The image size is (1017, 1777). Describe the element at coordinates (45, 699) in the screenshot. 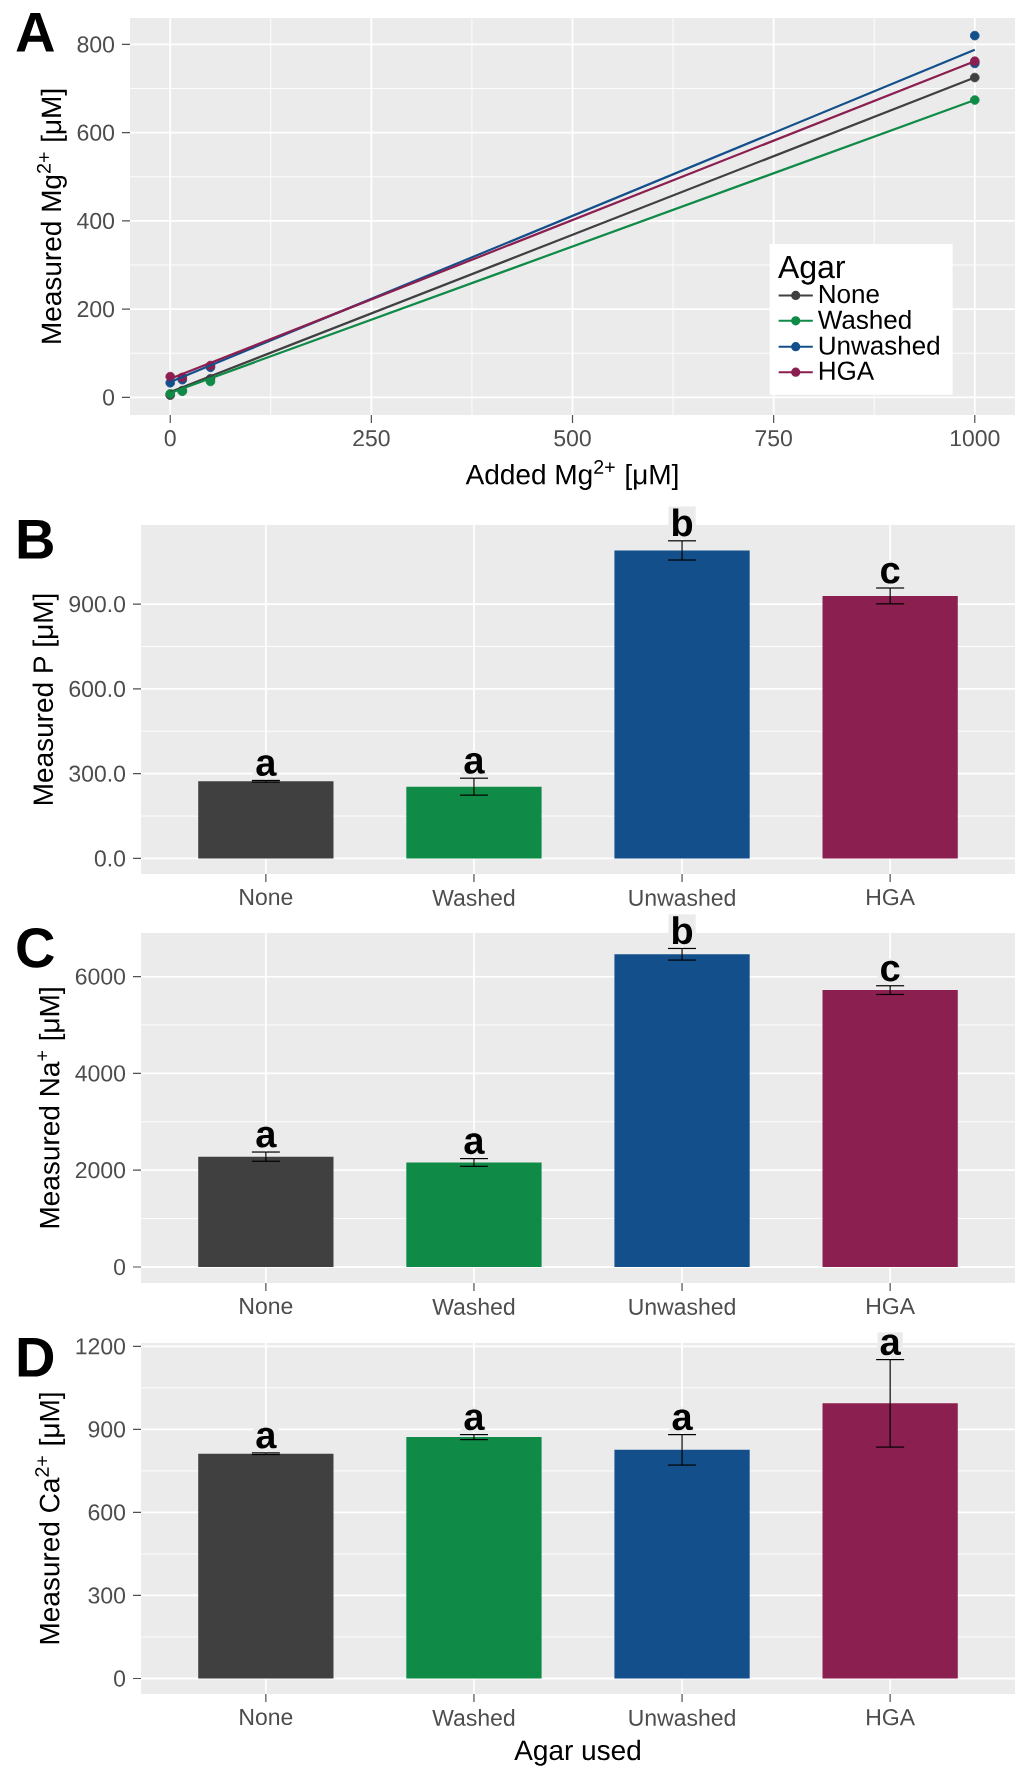

I see `y-axis-title: Measured P [μM]` at that location.